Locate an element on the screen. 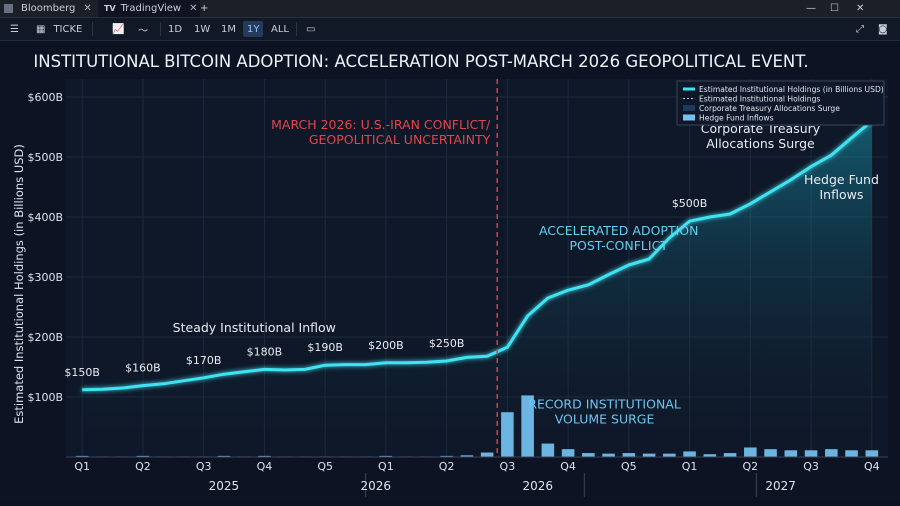 The height and width of the screenshot is (506, 900). symbol-label: TICKE is located at coordinates (68, 29).